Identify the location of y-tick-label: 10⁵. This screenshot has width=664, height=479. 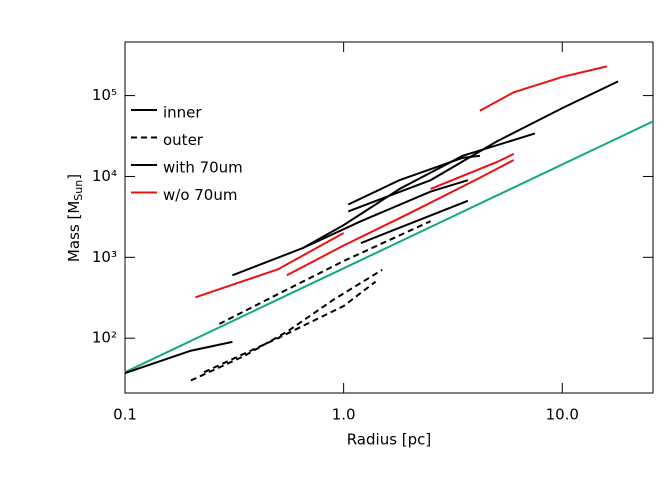
(104, 95).